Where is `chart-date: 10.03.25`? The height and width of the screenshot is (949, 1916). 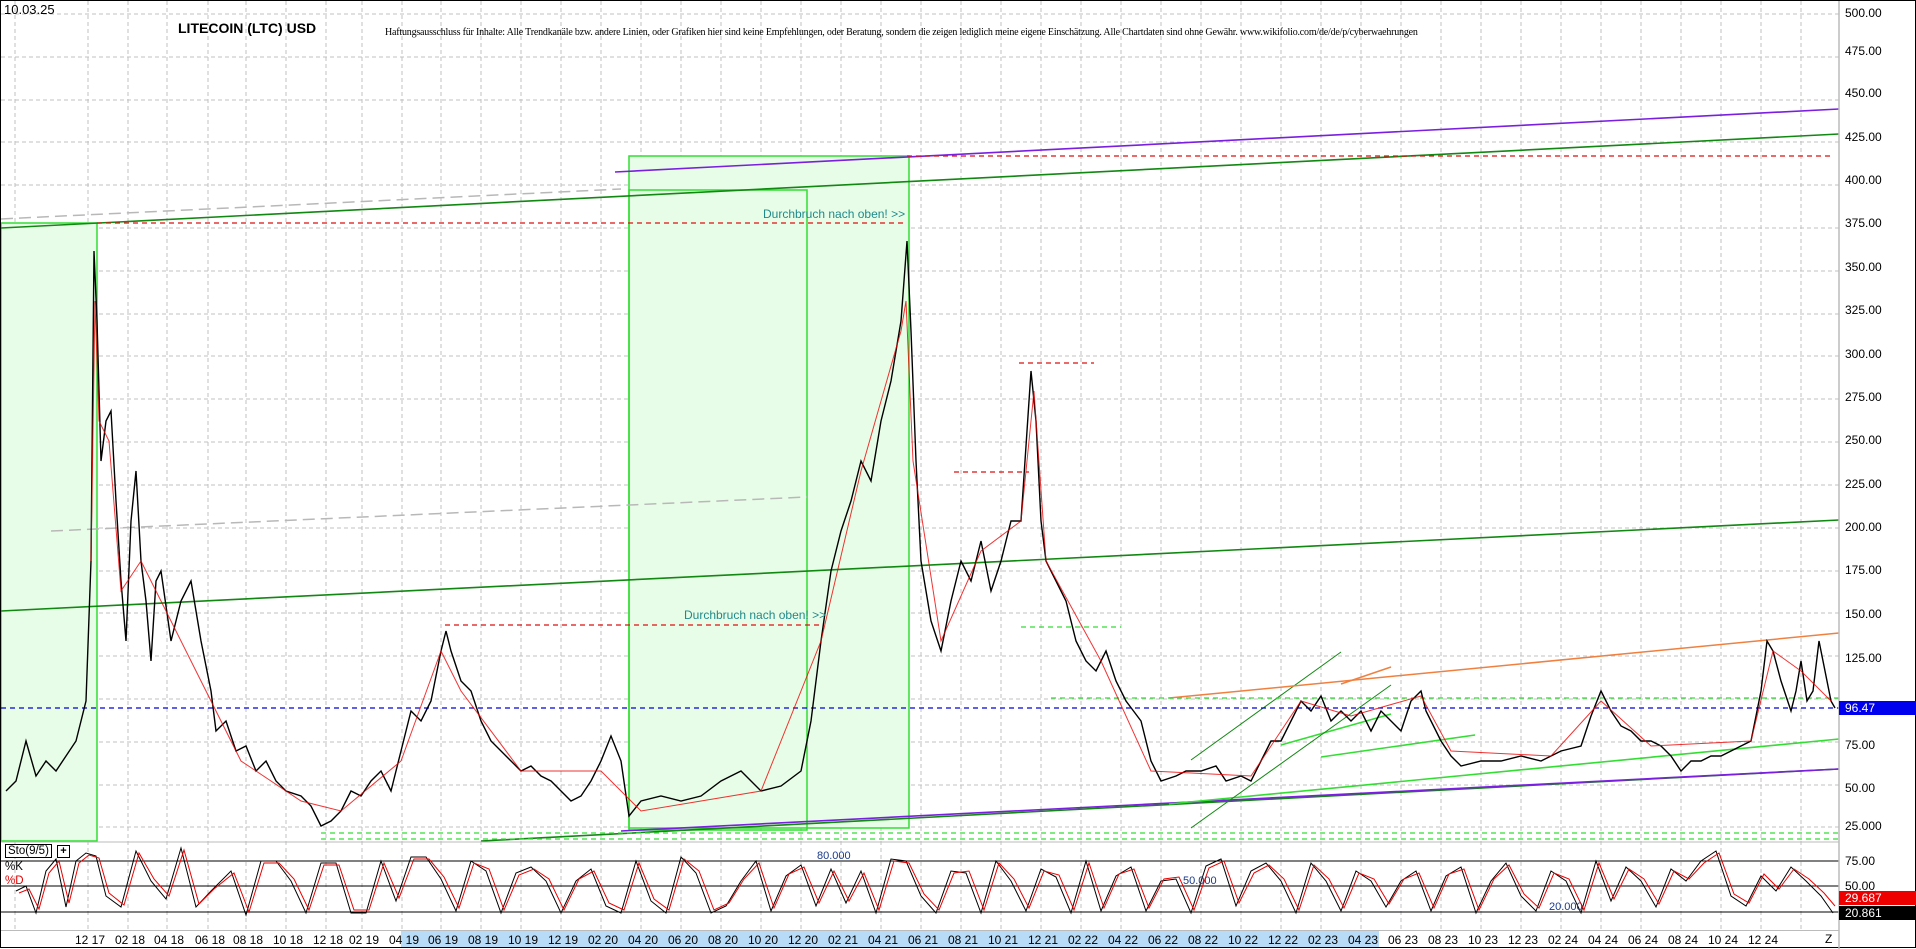 chart-date: 10.03.25 is located at coordinates (29, 9).